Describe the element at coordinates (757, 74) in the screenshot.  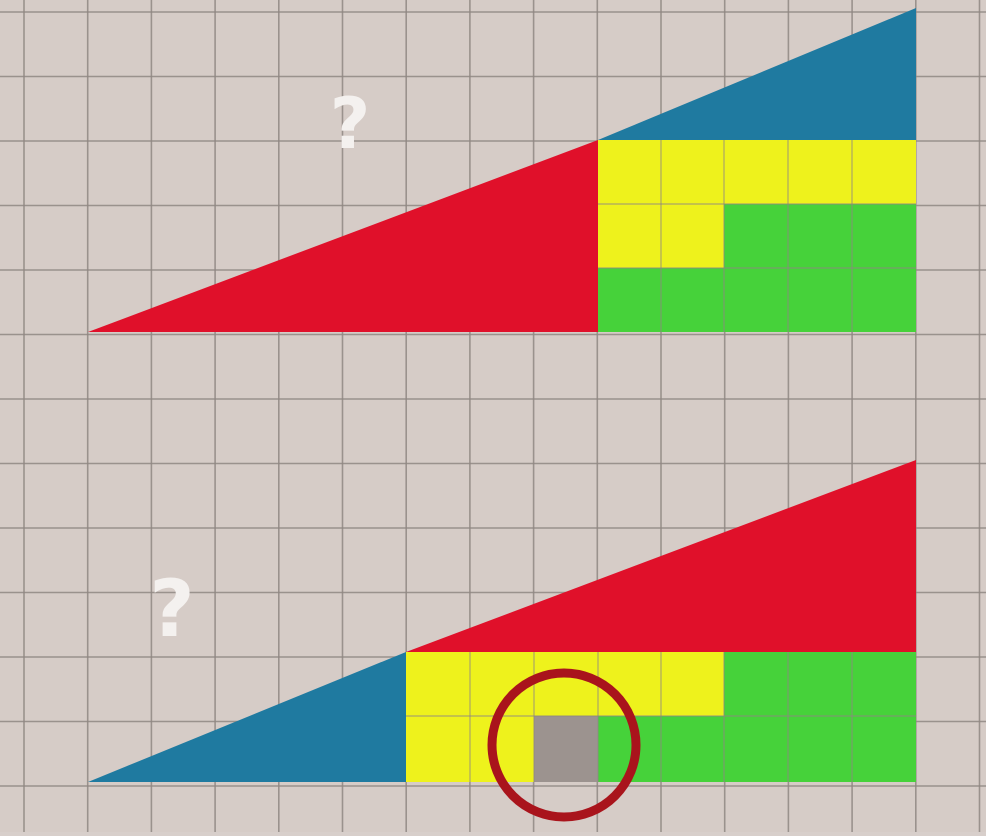
I see `upper-blue-triangle` at that location.